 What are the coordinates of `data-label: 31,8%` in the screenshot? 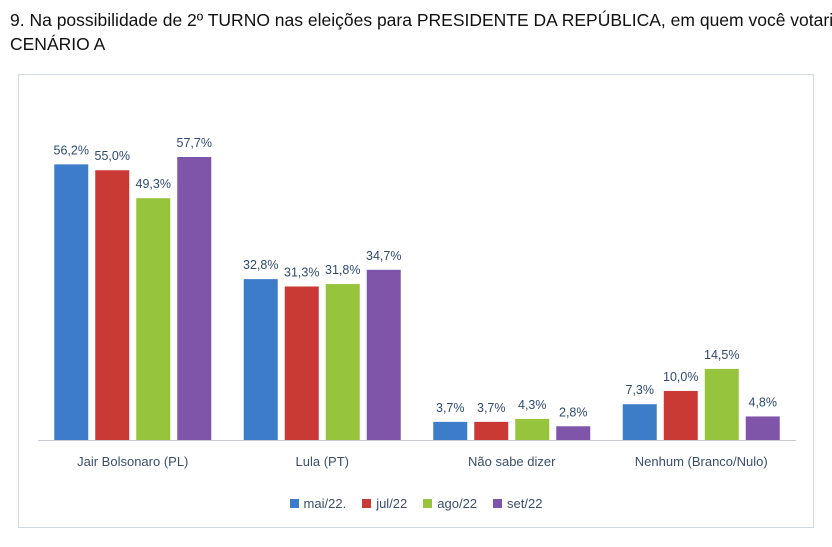 It's located at (342, 270).